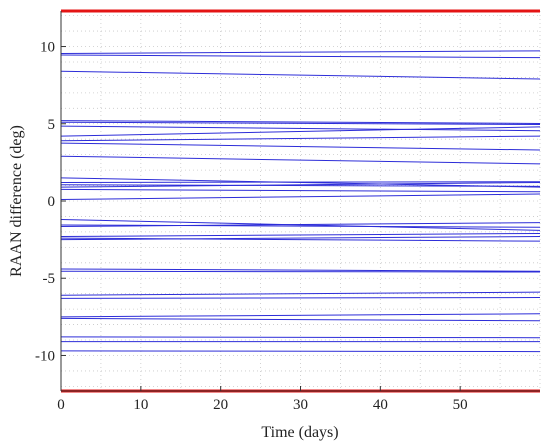  I want to click on y-tick-label: 5, so click(52, 125).